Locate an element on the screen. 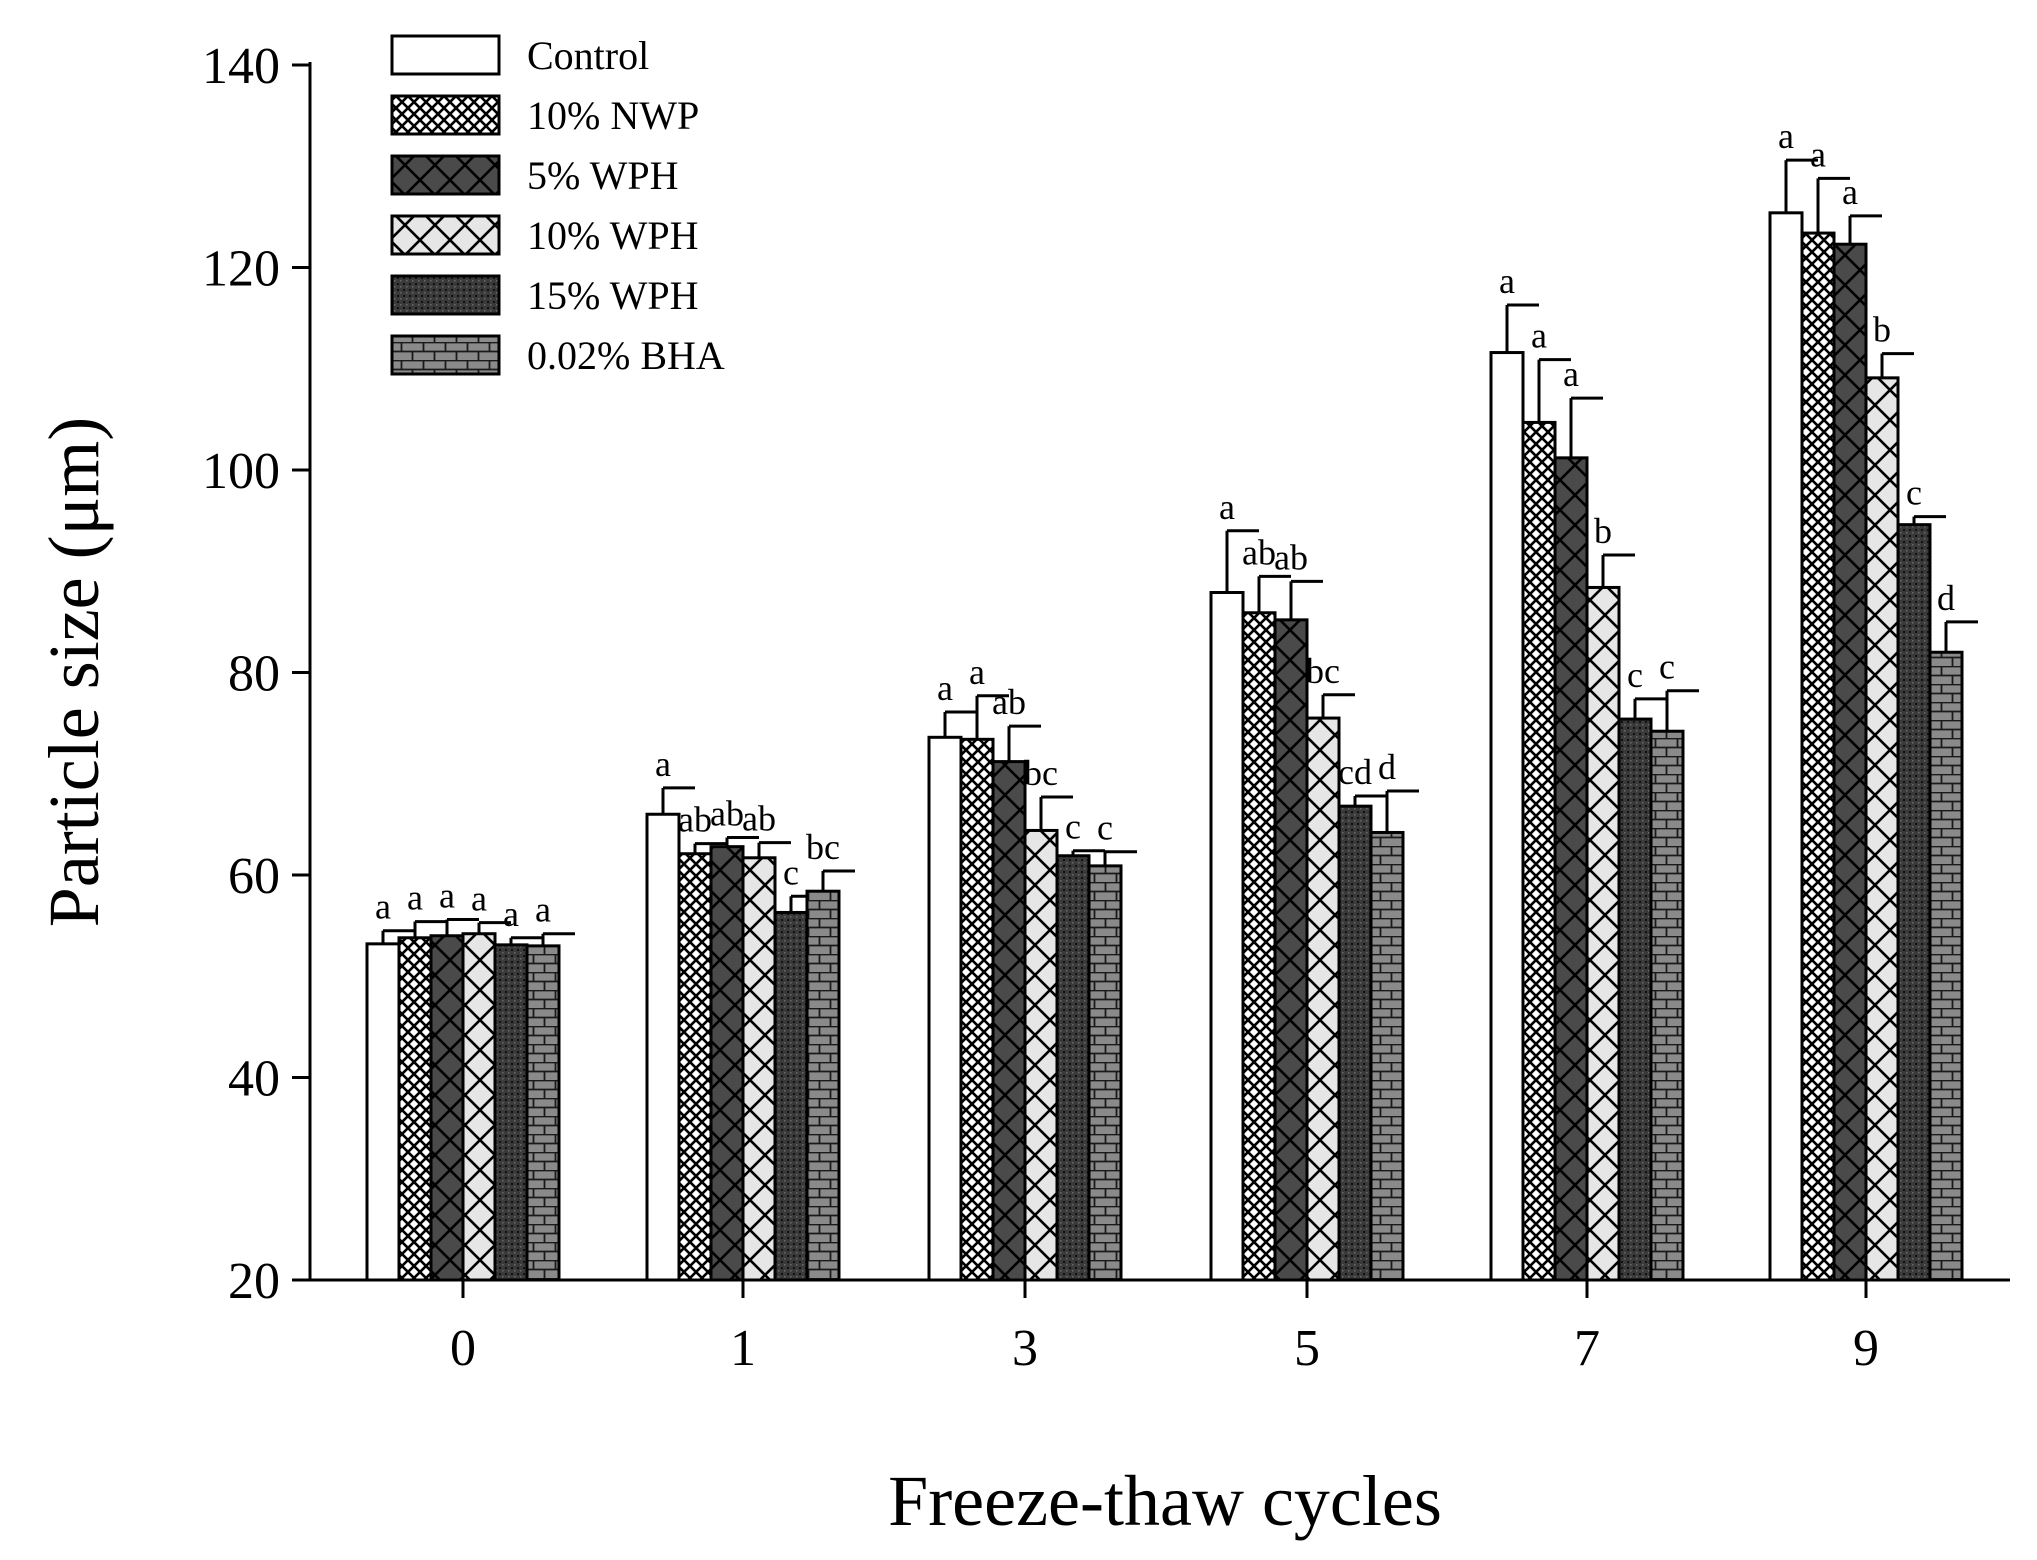 This screenshot has width=2037, height=1560. x-tick-label: 0 is located at coordinates (463, 1348).